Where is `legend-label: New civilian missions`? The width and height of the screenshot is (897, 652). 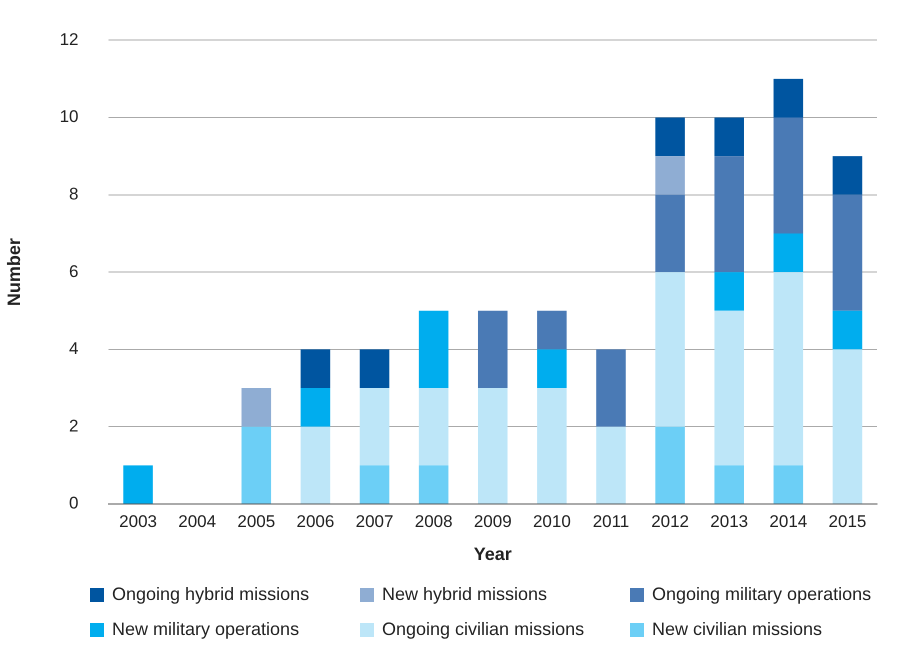 legend-label: New civilian missions is located at coordinates (737, 629).